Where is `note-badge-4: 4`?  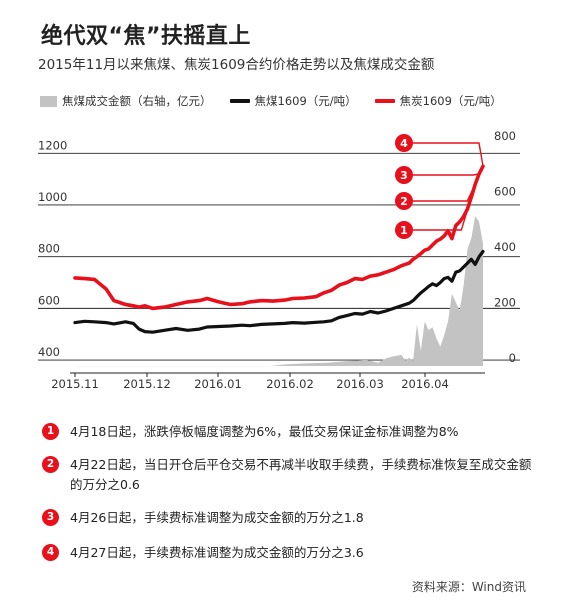 note-badge-4: 4 is located at coordinates (50, 552).